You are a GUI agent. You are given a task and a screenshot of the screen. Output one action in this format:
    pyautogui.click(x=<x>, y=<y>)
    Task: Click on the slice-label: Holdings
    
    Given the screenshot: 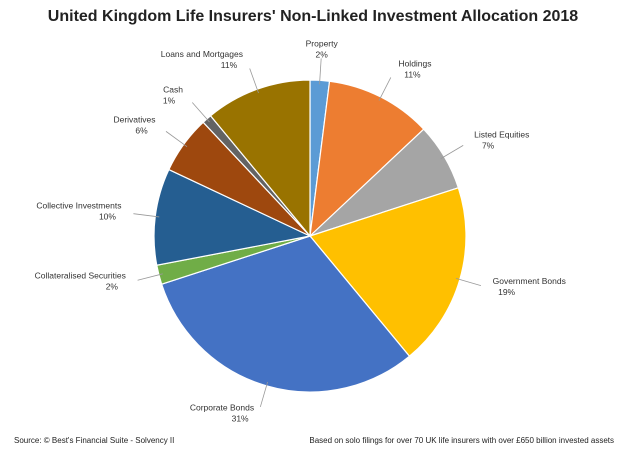 What is the action you would take?
    pyautogui.click(x=414, y=63)
    